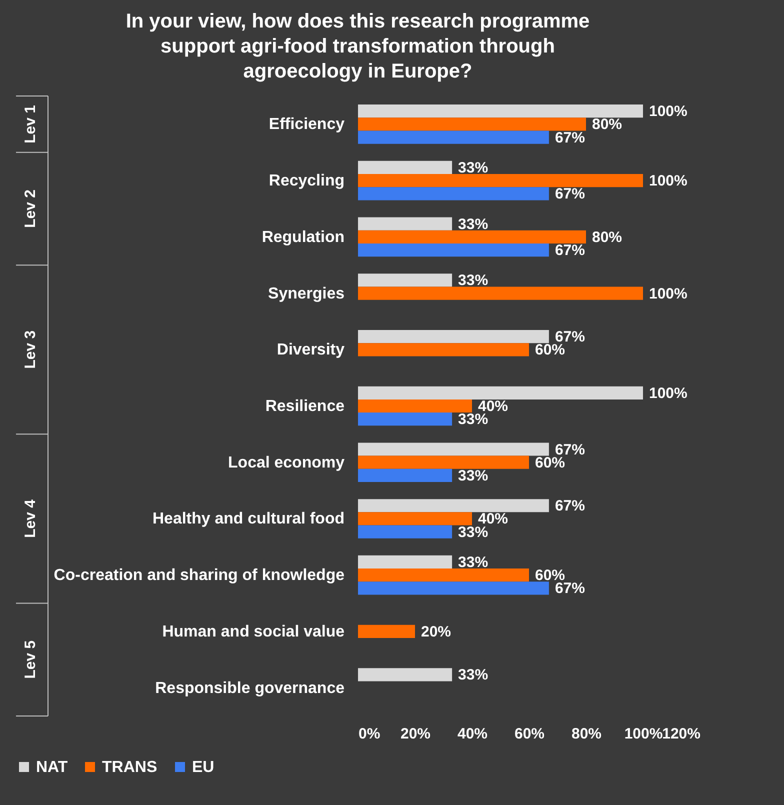 This screenshot has height=805, width=784. What do you see at coordinates (30, 209) in the screenshot?
I see `text: Lev 2` at bounding box center [30, 209].